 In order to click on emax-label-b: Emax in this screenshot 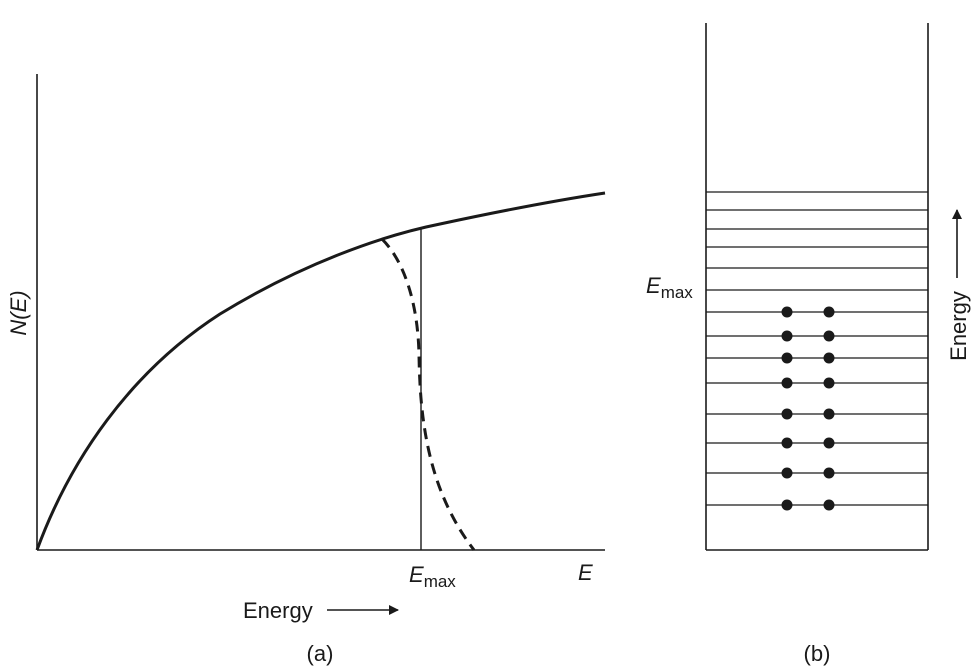, I will do `click(669, 287)`.